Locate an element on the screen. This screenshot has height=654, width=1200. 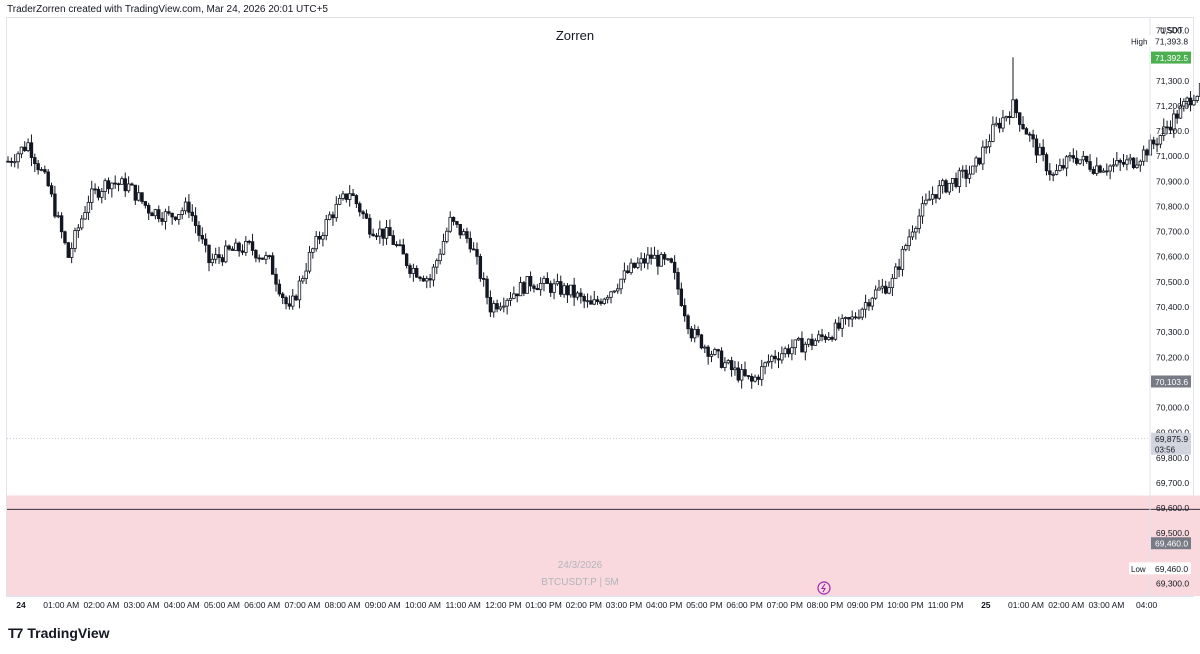
x-tick-label: 03:00 PM is located at coordinates (624, 605).